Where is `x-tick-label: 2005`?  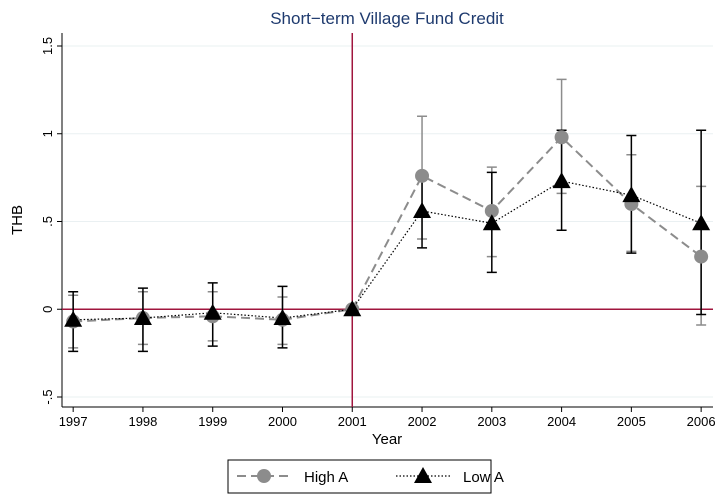 x-tick-label: 2005 is located at coordinates (631, 421).